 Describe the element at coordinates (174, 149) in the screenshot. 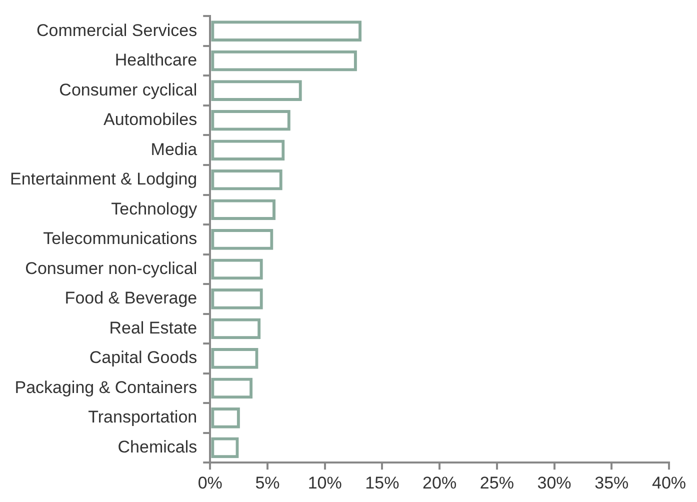

I see `y-tick-label: Media` at that location.